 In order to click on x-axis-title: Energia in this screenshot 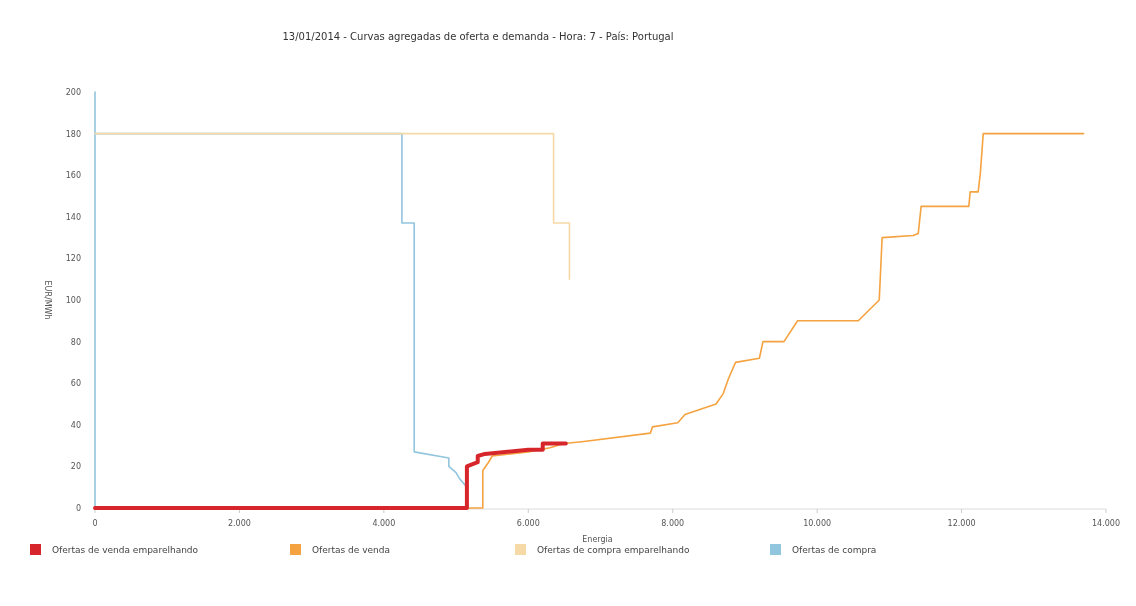, I will do `click(597, 539)`.